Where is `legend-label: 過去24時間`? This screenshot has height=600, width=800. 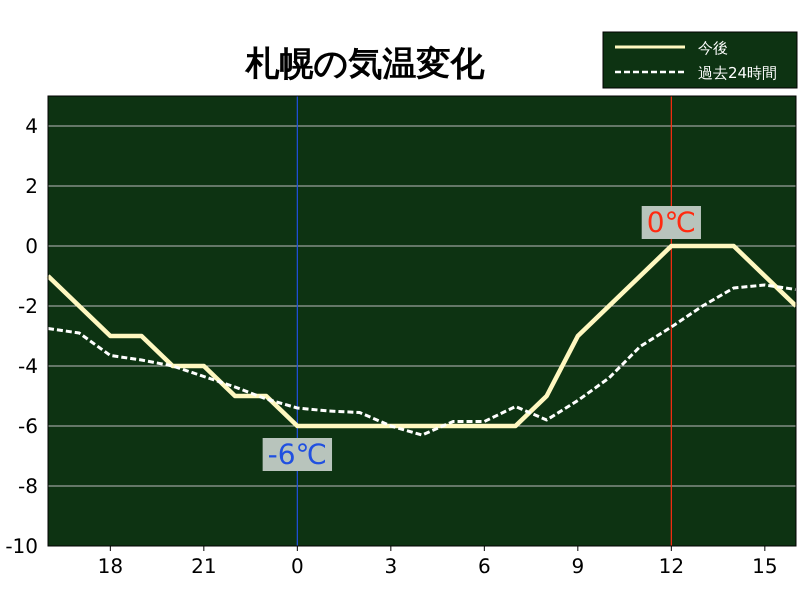 legend-label: 過去24時間 is located at coordinates (738, 73).